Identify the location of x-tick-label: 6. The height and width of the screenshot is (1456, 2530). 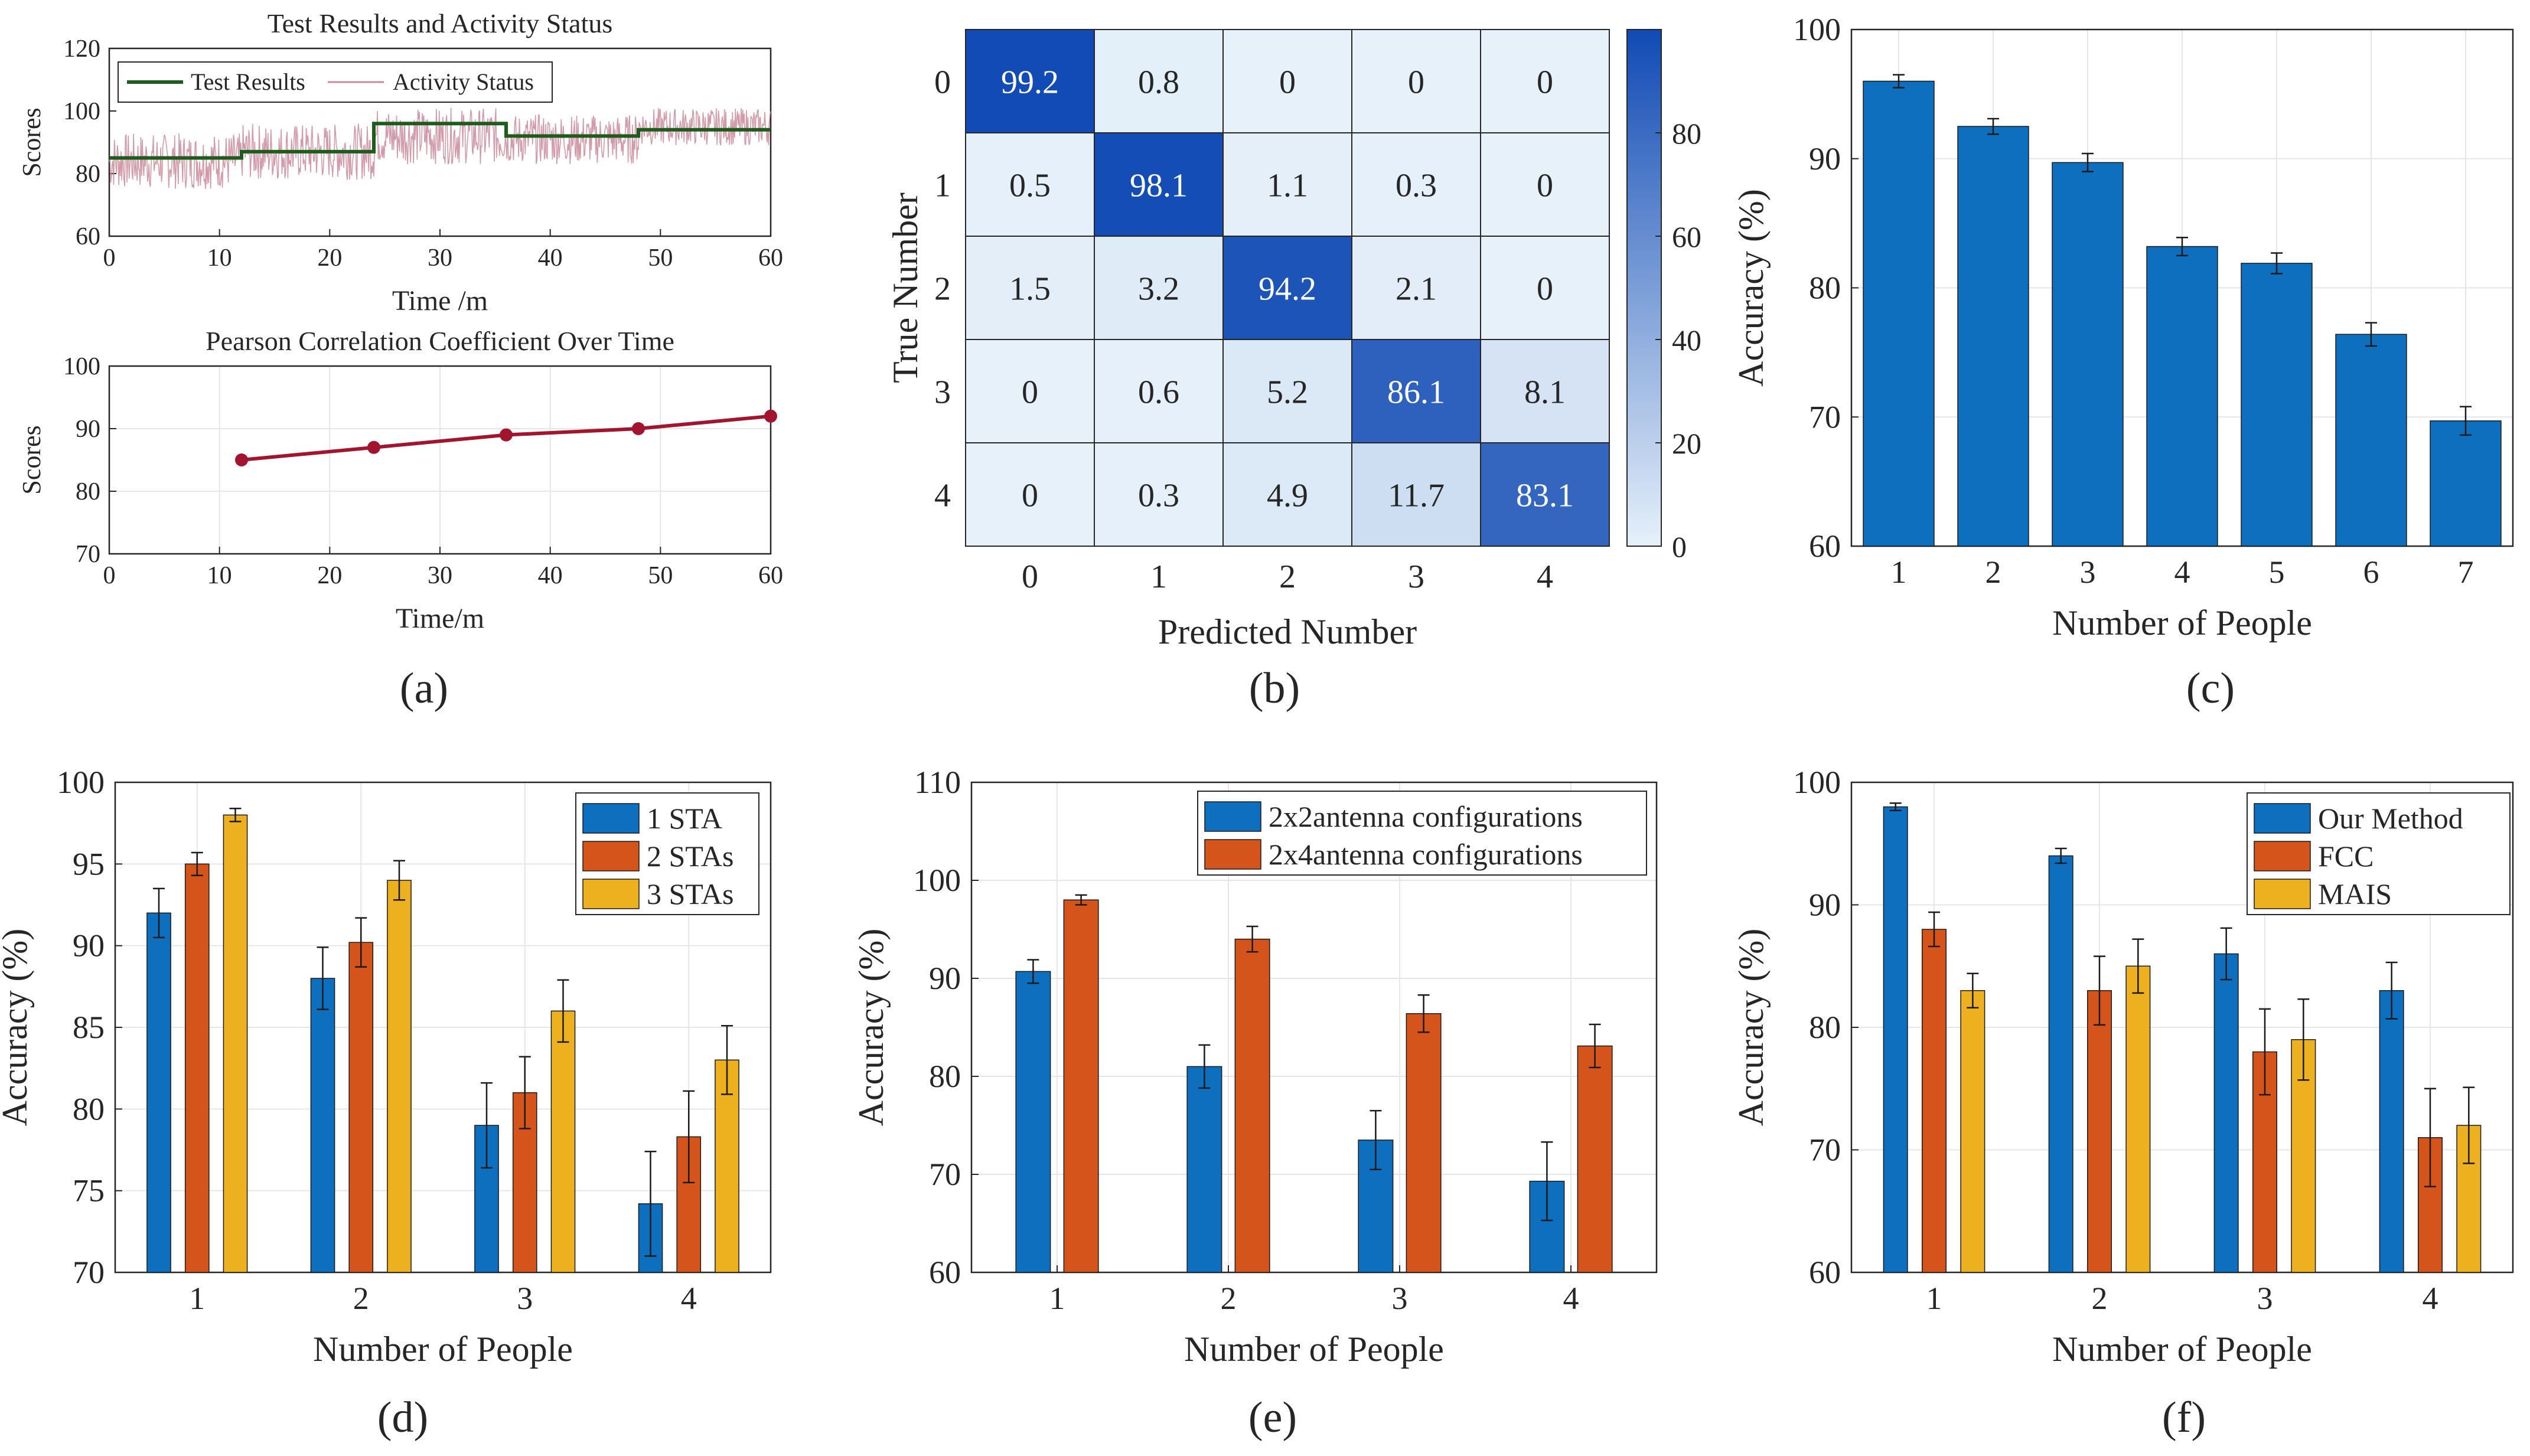
(2371, 572).